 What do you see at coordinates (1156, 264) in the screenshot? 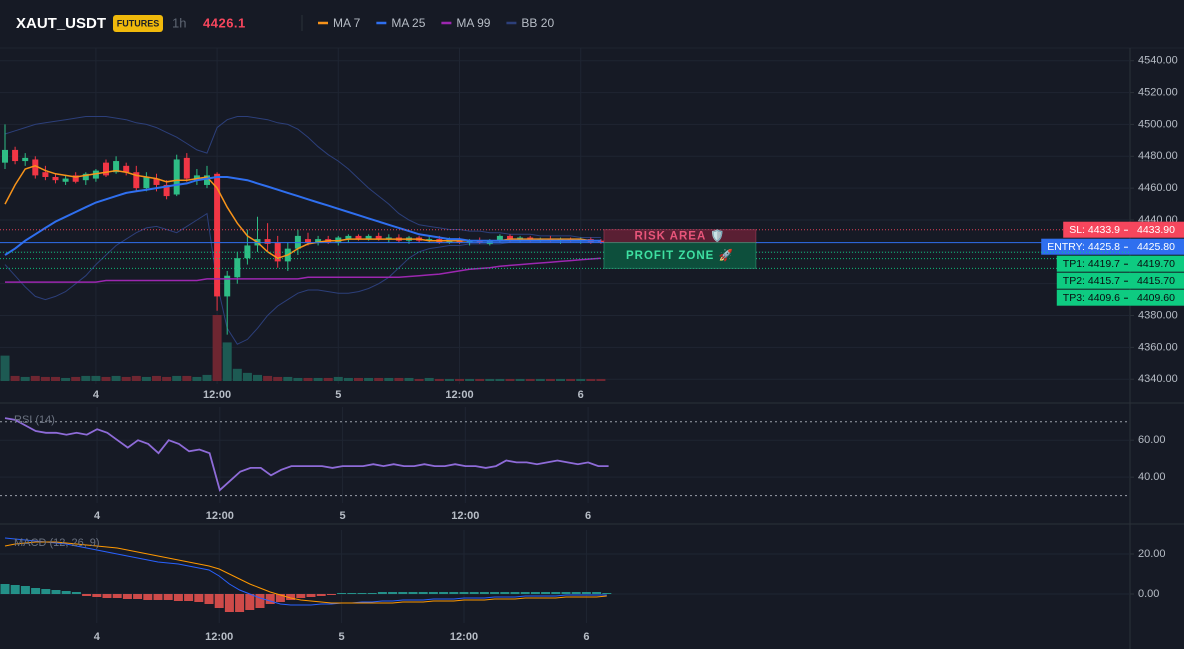
I see `level-price-label: 4419.70` at bounding box center [1156, 264].